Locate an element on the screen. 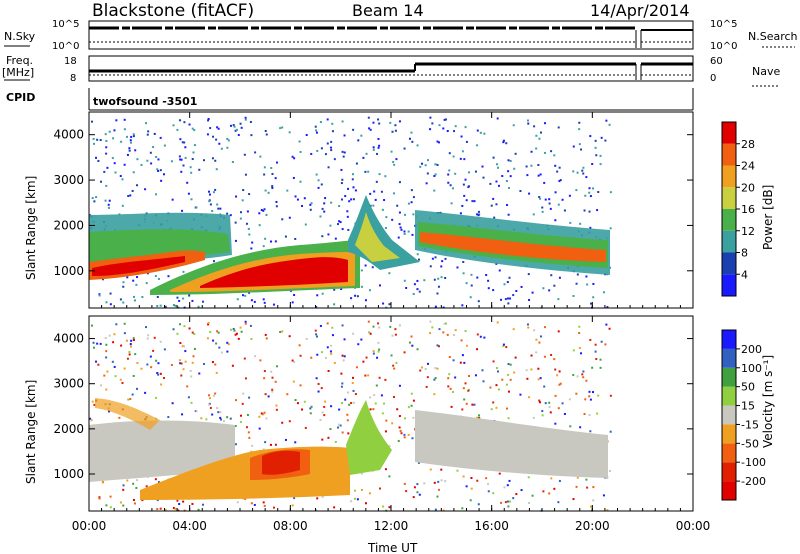  x-tick-label: 16:00 is located at coordinates (491, 526).